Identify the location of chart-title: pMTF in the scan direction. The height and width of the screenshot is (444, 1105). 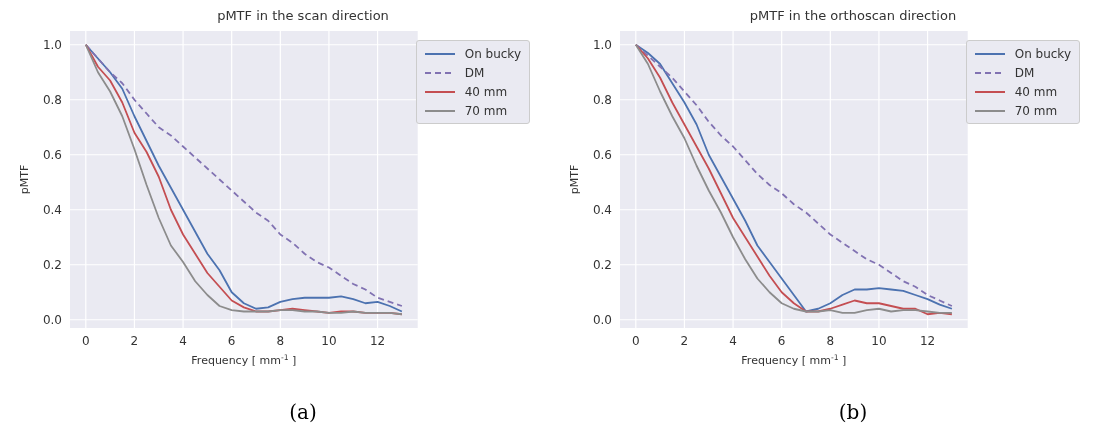
(303, 16).